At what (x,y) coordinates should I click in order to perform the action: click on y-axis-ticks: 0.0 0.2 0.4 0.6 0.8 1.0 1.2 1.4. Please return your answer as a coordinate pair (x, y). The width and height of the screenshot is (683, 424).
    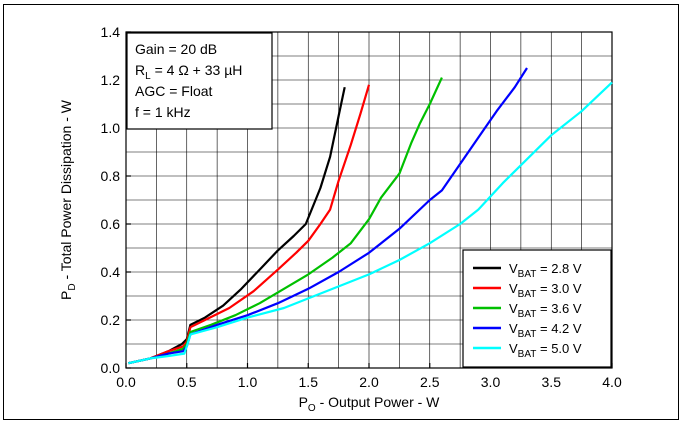
    Looking at the image, I should click on (116, 200).